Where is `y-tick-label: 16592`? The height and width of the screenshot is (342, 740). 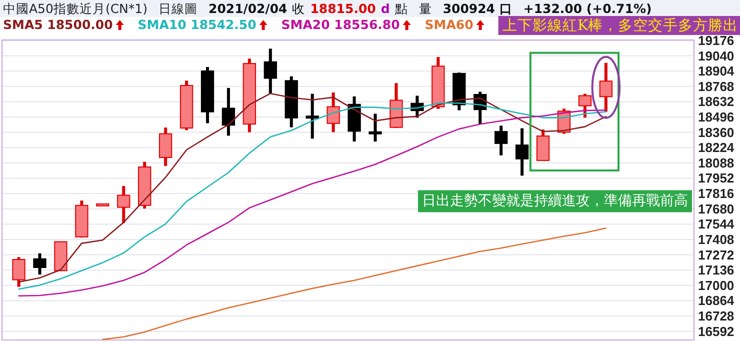
y-tick-label: 16592 is located at coordinates (716, 331).